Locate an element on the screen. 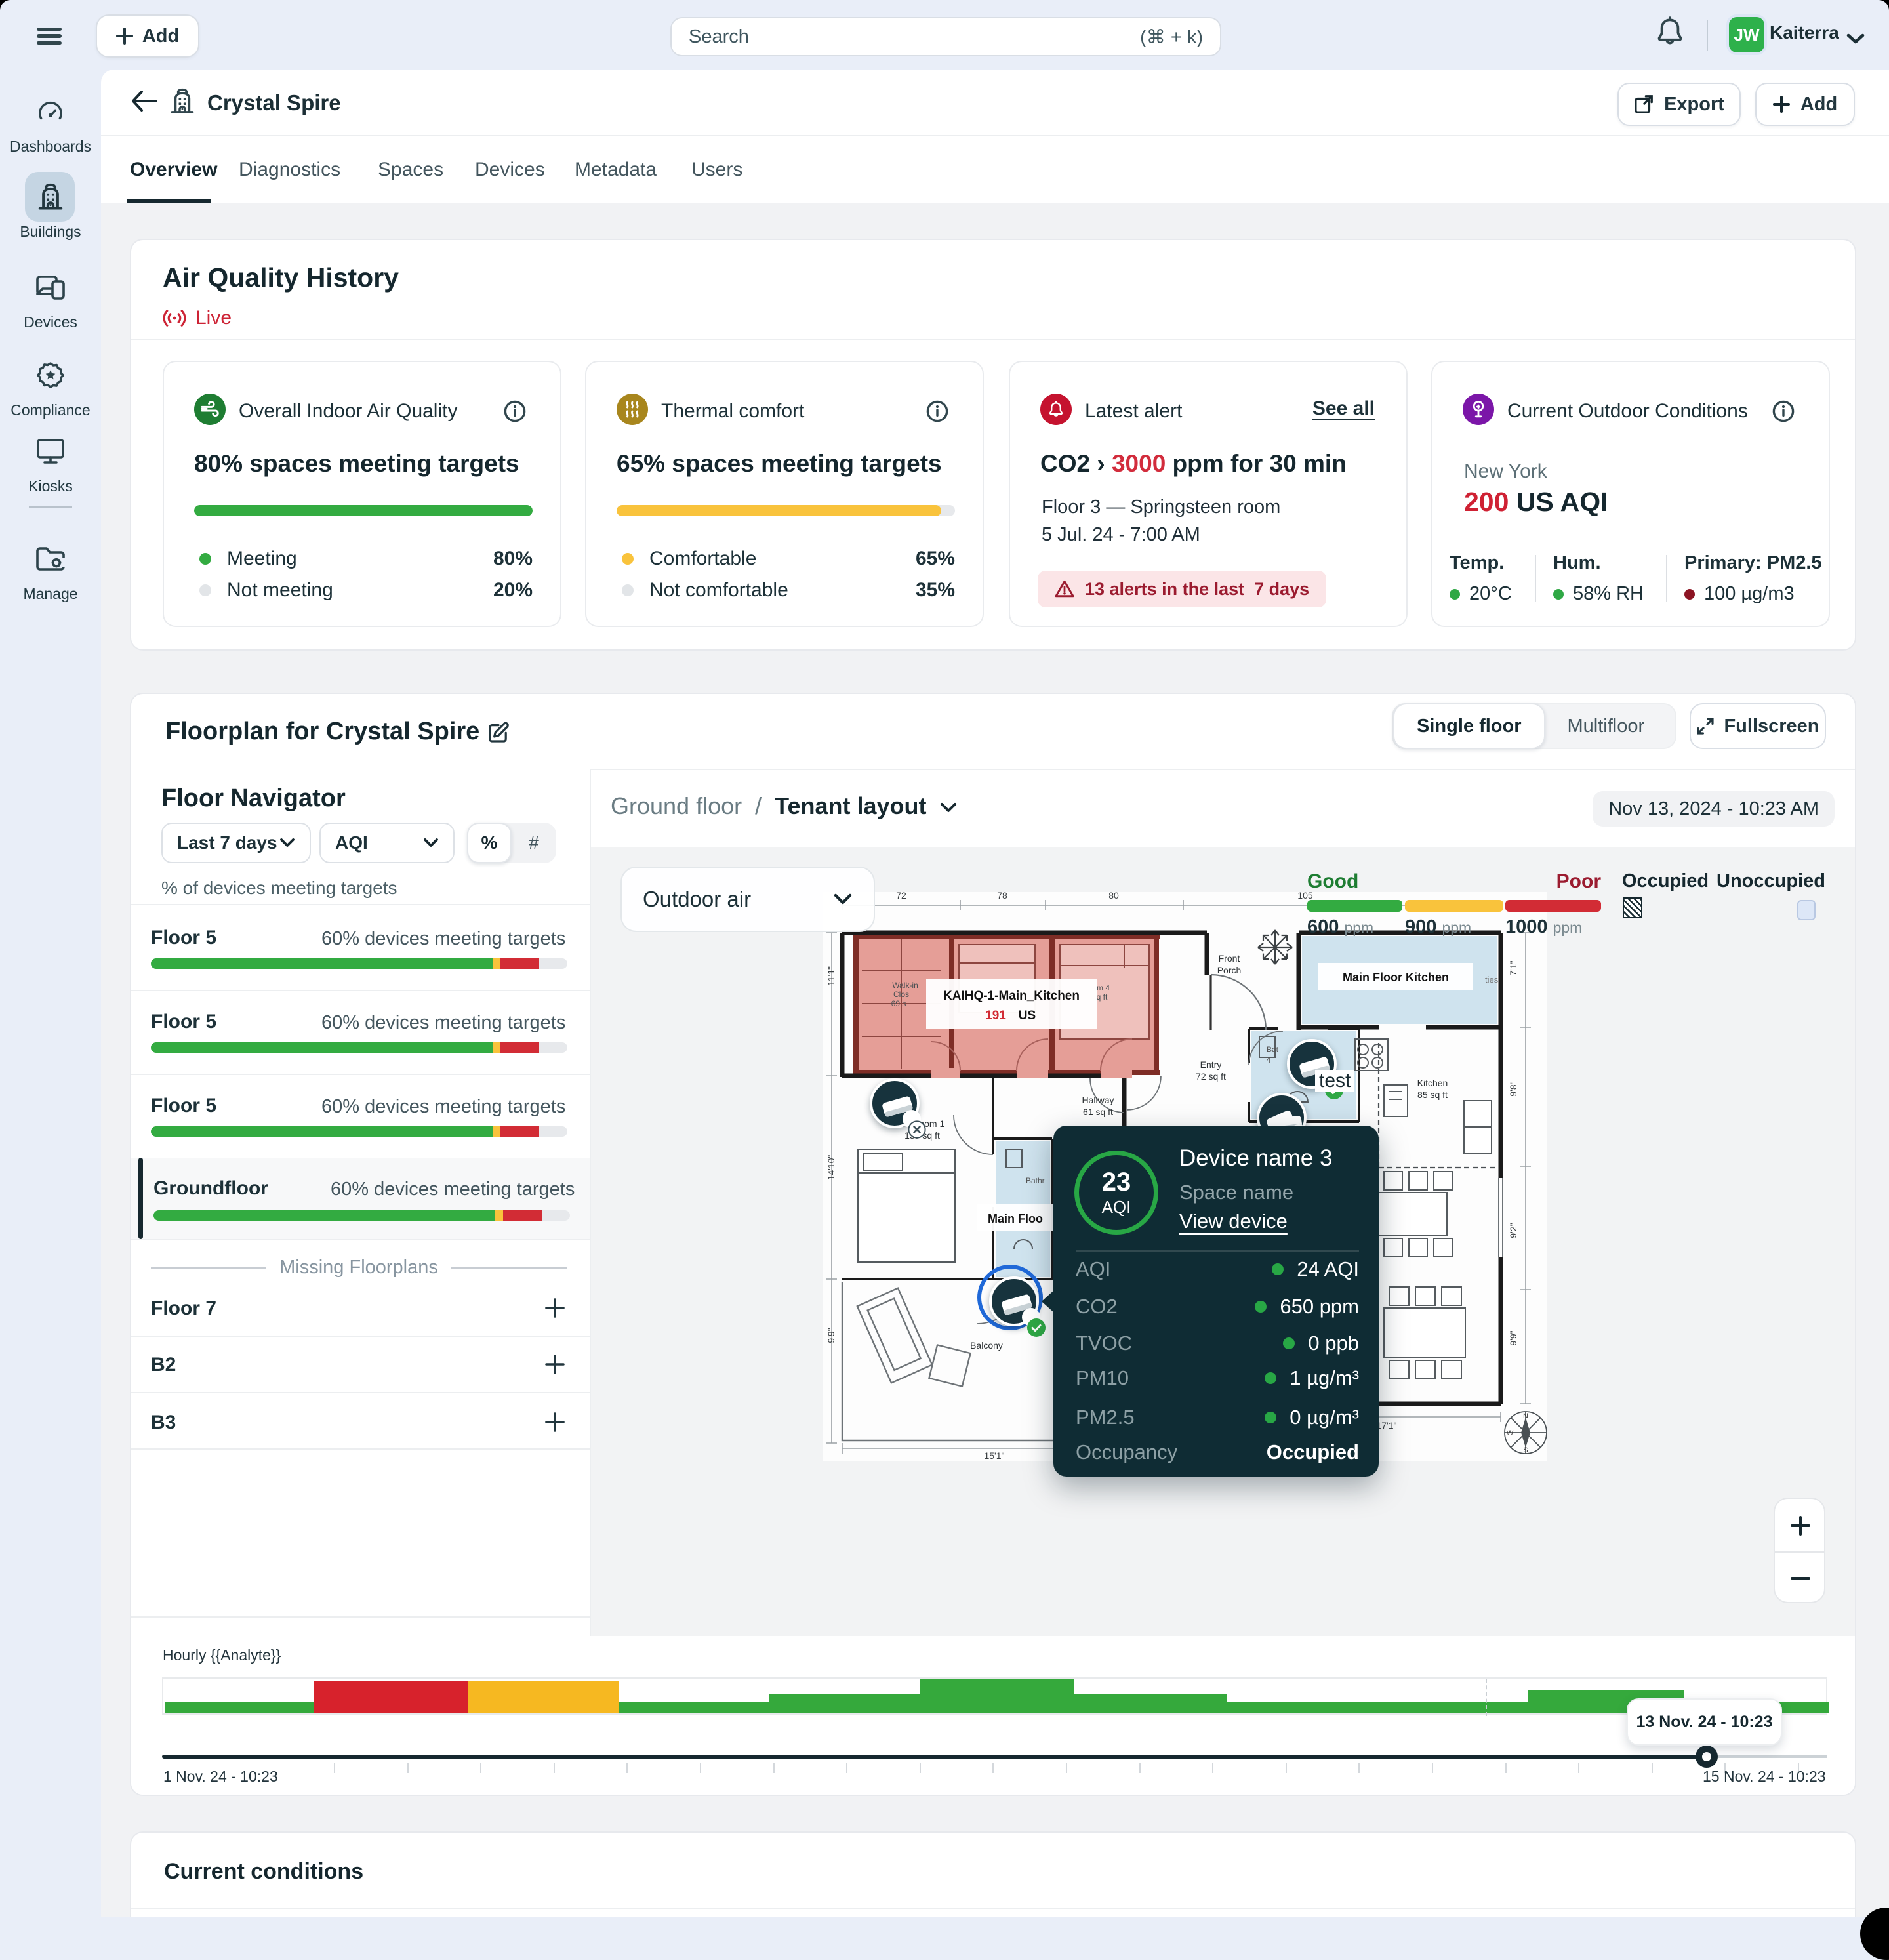 The width and height of the screenshot is (1889, 1960). svg-text: 14'10" is located at coordinates (831, 1168).